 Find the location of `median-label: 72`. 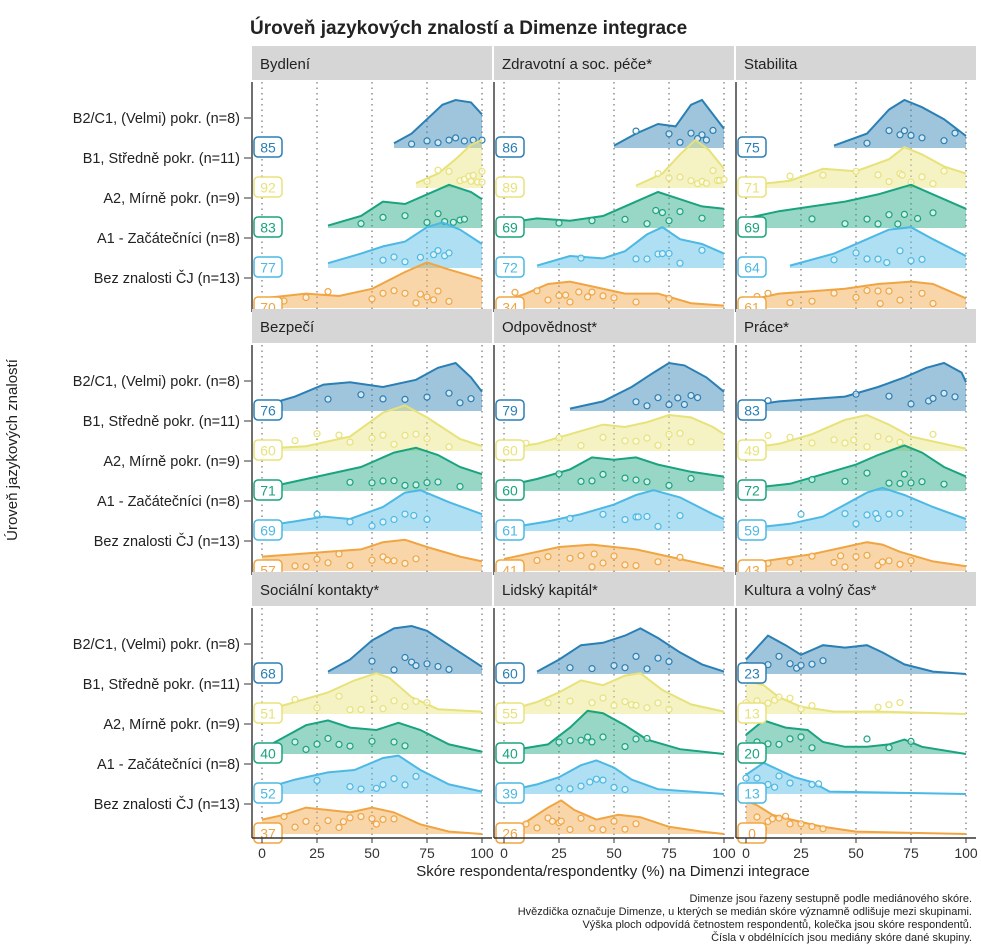

median-label: 72 is located at coordinates (752, 491).